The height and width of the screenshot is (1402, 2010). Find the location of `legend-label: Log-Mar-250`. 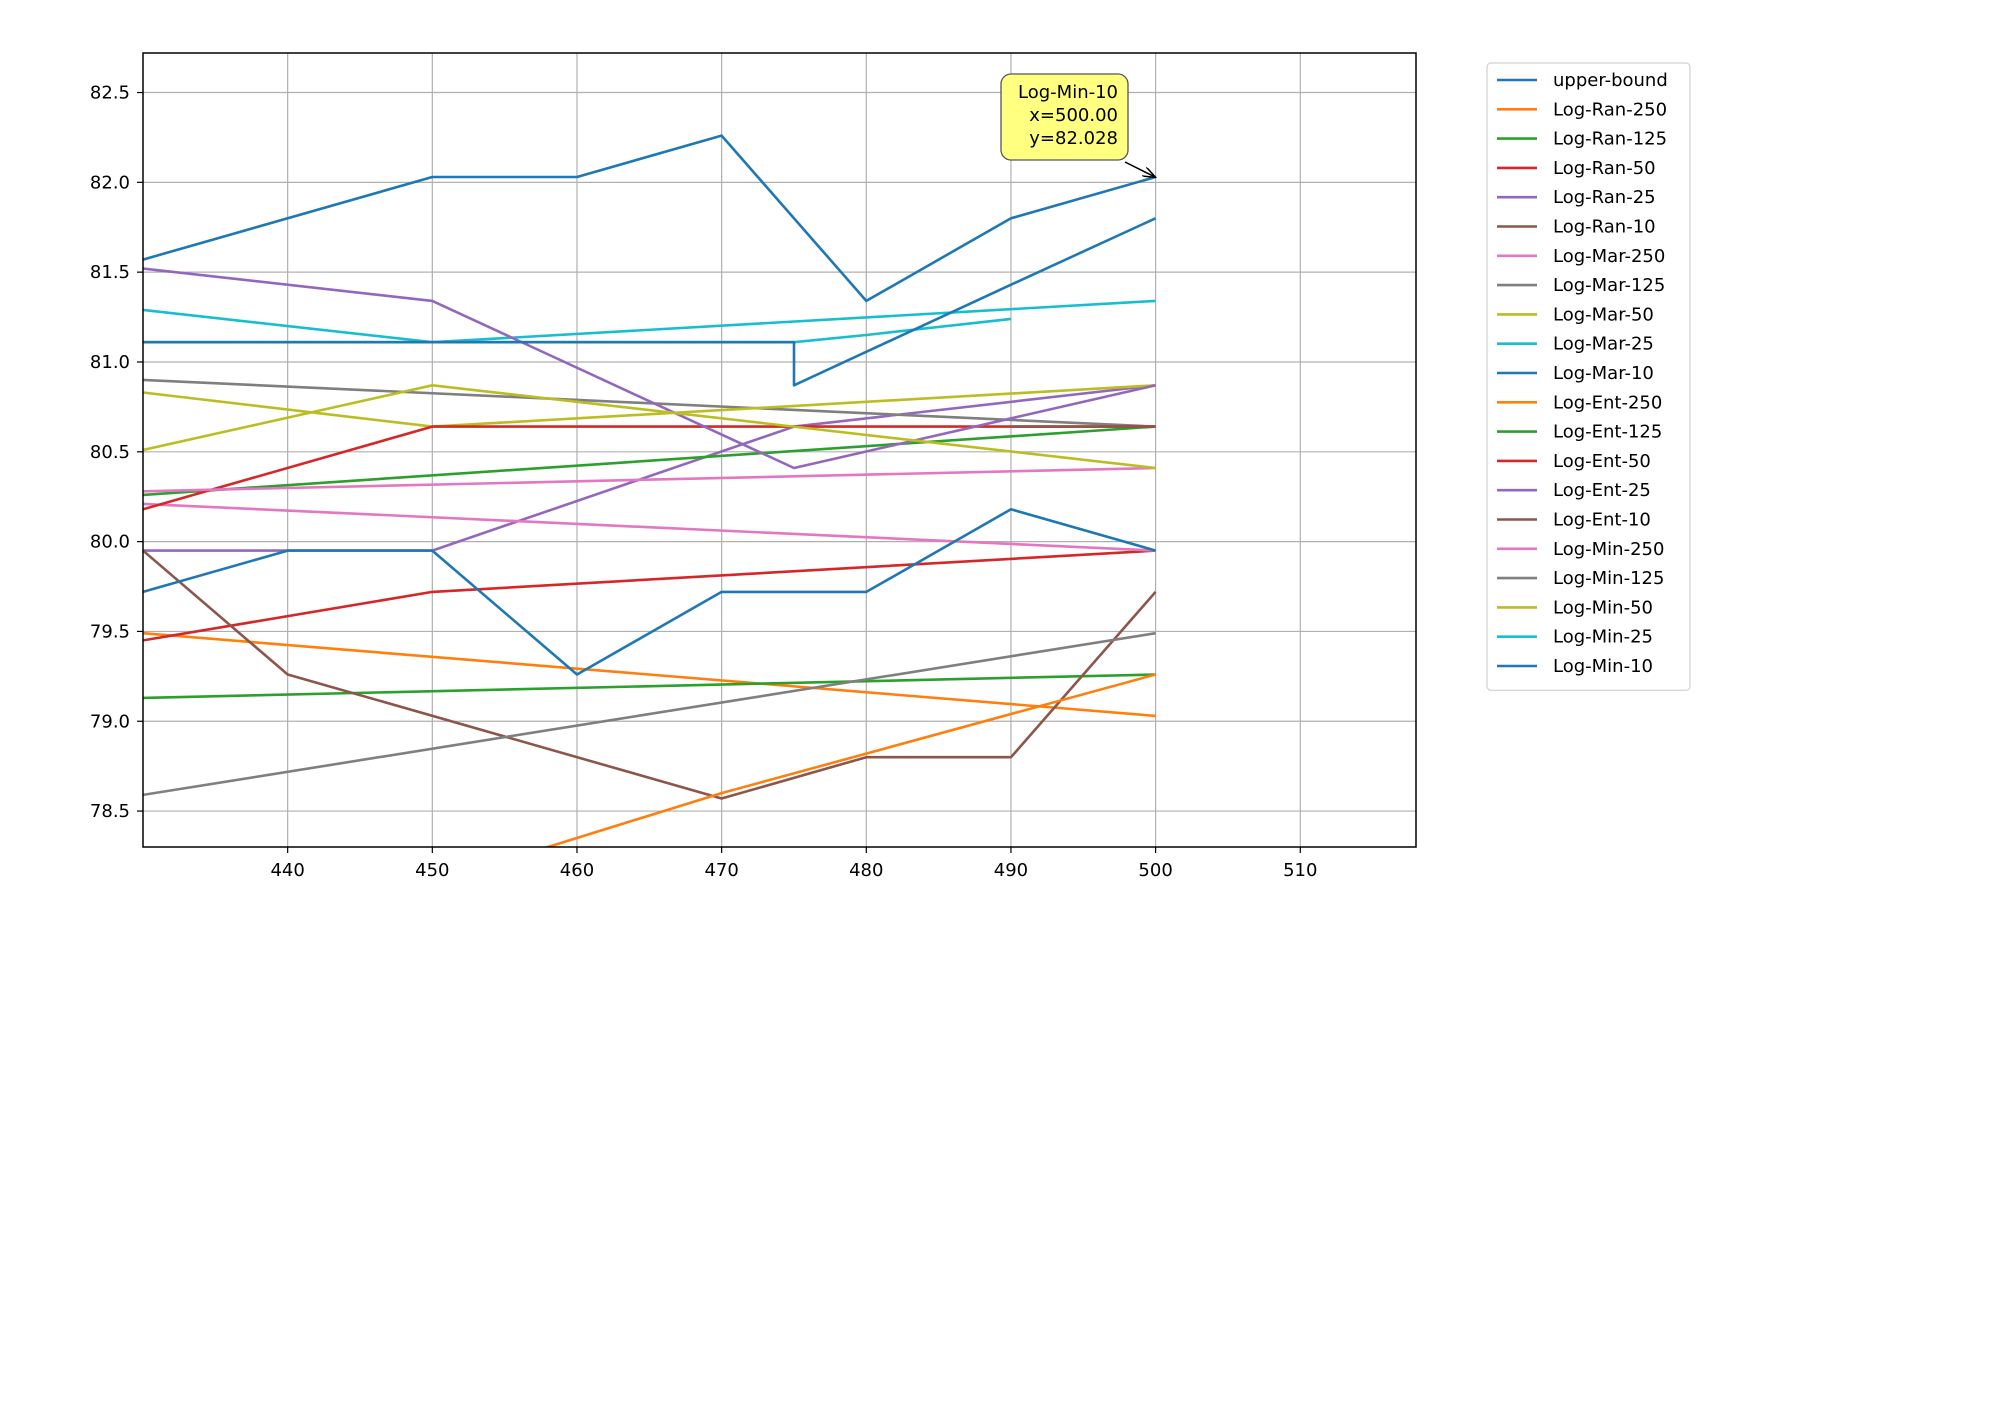

legend-label: Log-Mar-250 is located at coordinates (1609, 256).